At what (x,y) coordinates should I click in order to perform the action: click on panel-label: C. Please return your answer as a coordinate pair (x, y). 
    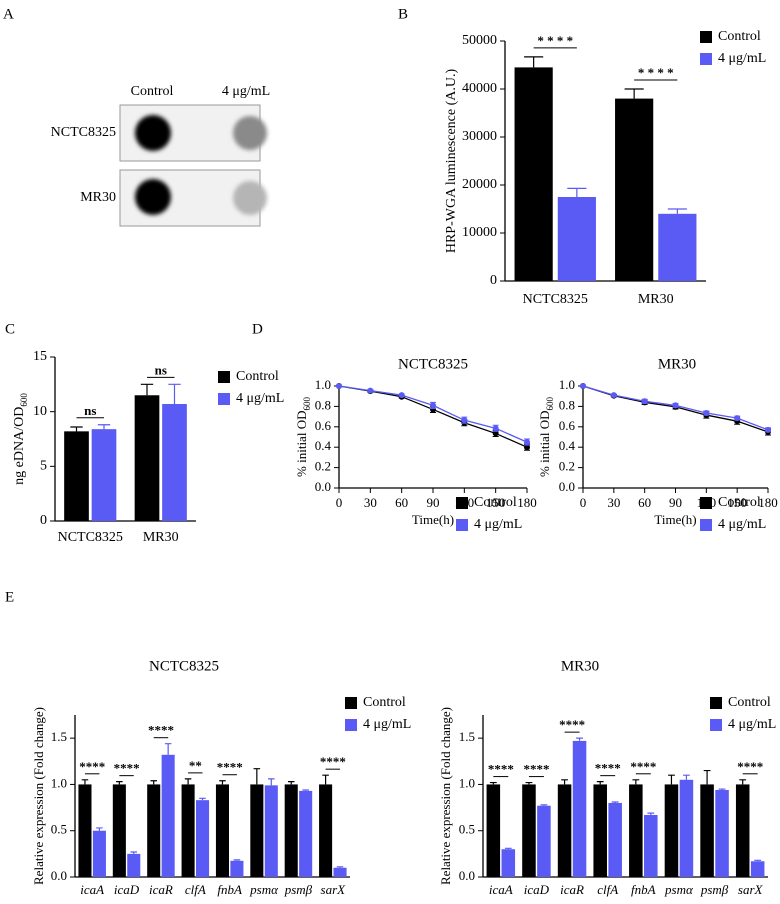
    Looking at the image, I should click on (10, 329).